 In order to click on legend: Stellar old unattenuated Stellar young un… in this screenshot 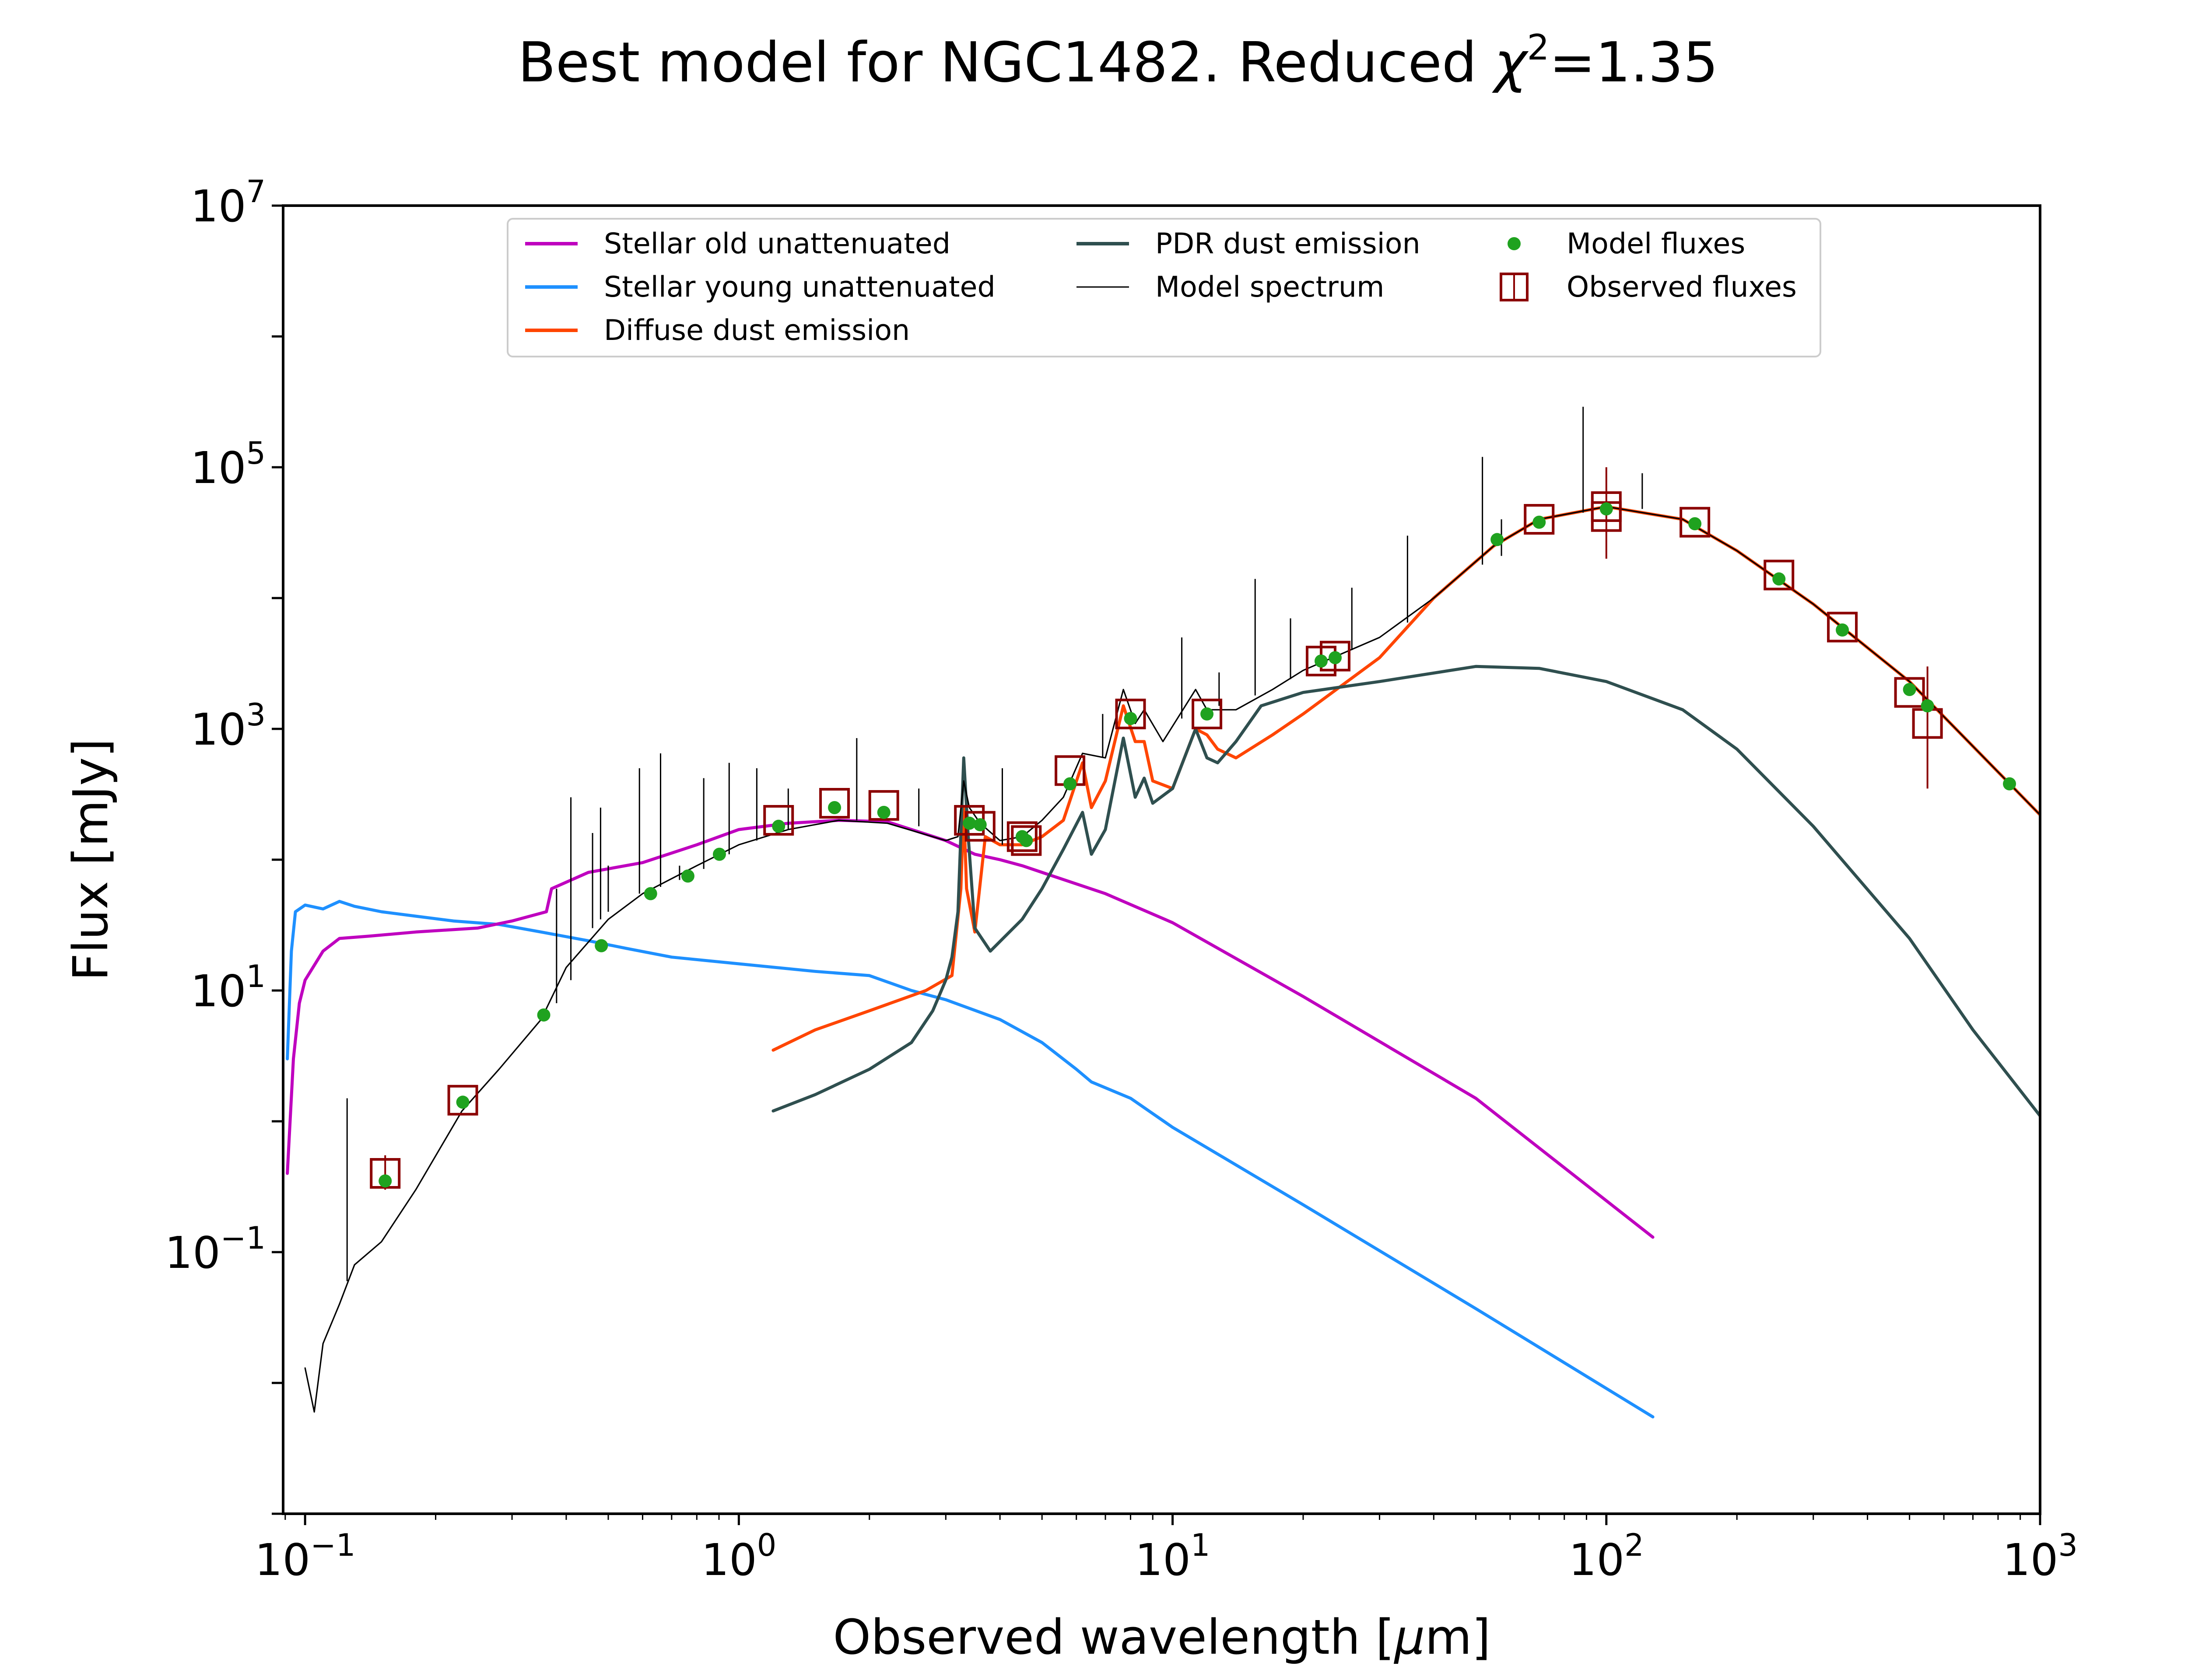, I will do `click(1164, 287)`.